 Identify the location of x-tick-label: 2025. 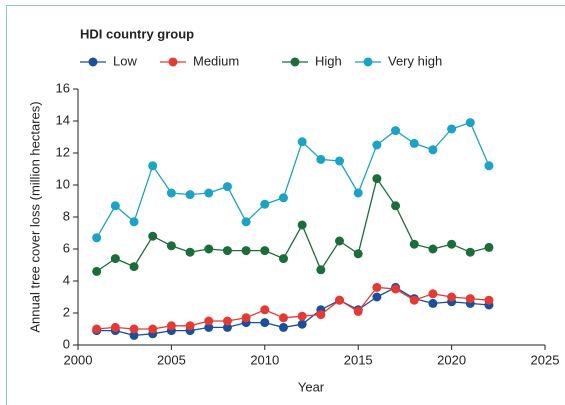
(545, 359).